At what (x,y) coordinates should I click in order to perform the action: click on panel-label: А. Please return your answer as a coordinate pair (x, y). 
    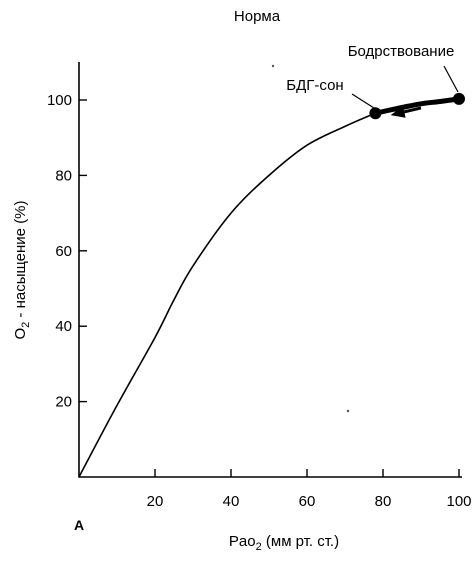
    Looking at the image, I should click on (79, 525).